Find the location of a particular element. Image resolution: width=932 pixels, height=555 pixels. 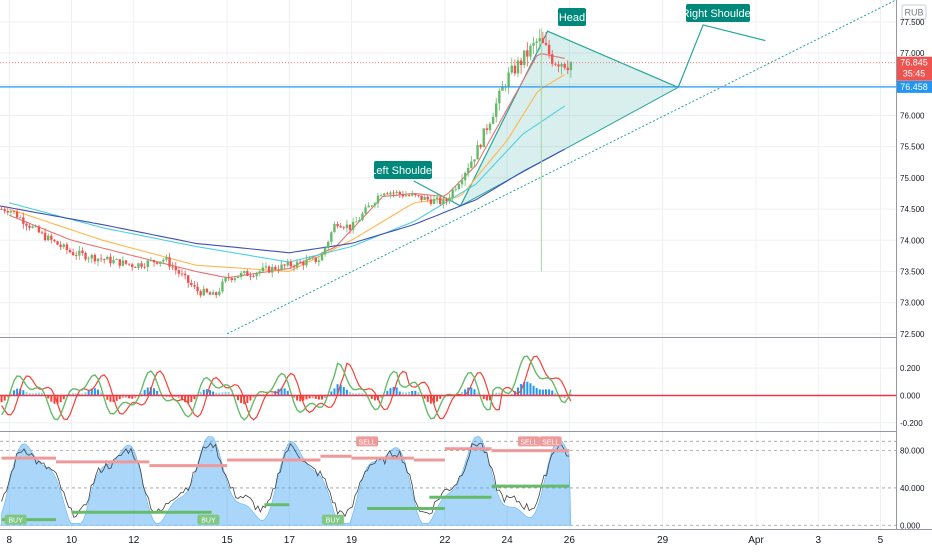

indicator1-tick-label: 0.000 is located at coordinates (910, 395).